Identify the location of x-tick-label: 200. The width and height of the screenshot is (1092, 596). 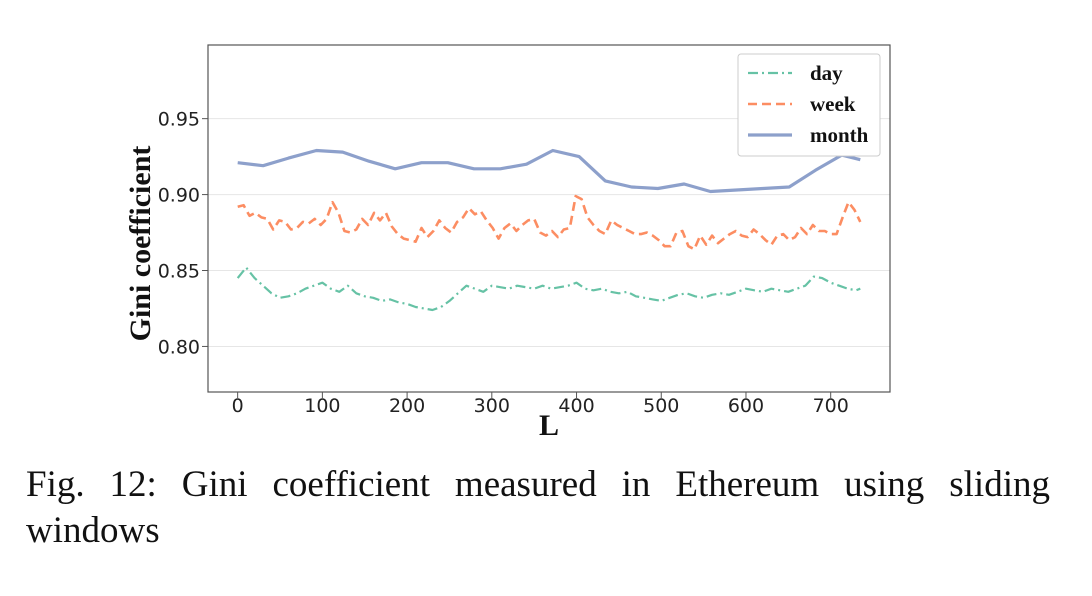
(407, 406).